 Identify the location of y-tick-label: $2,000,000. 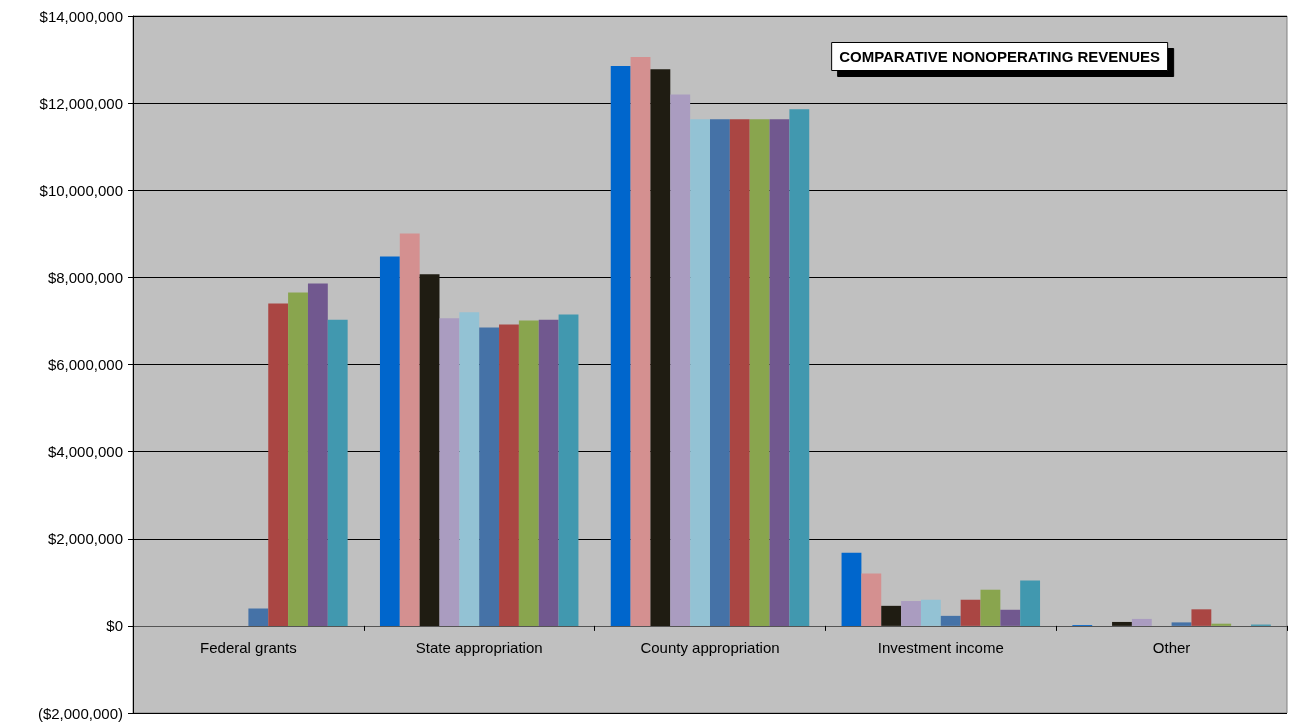
(85, 539).